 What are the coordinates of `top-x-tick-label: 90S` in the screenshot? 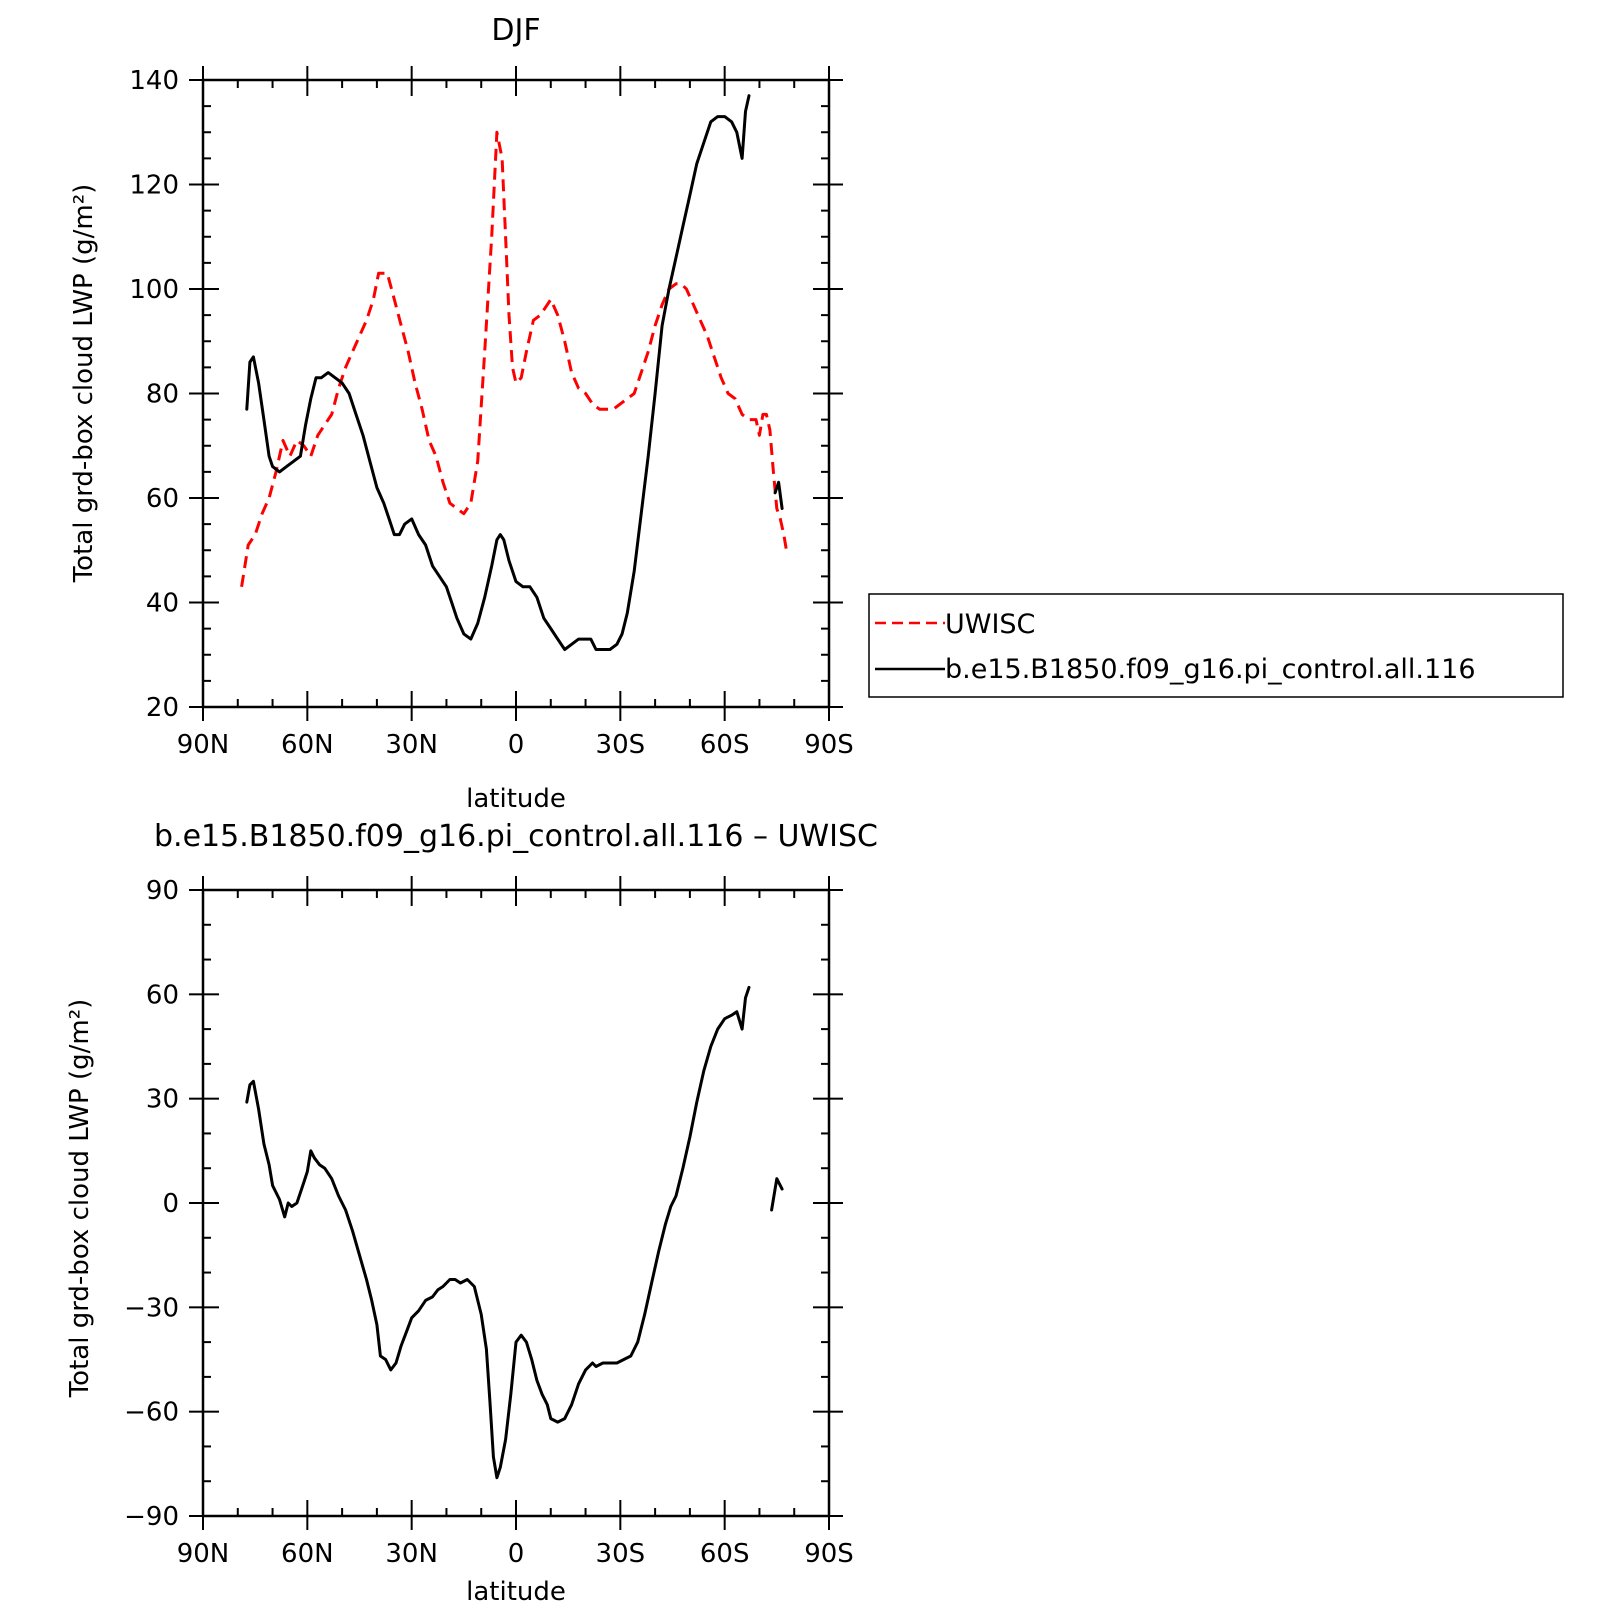 It's located at (829, 745).